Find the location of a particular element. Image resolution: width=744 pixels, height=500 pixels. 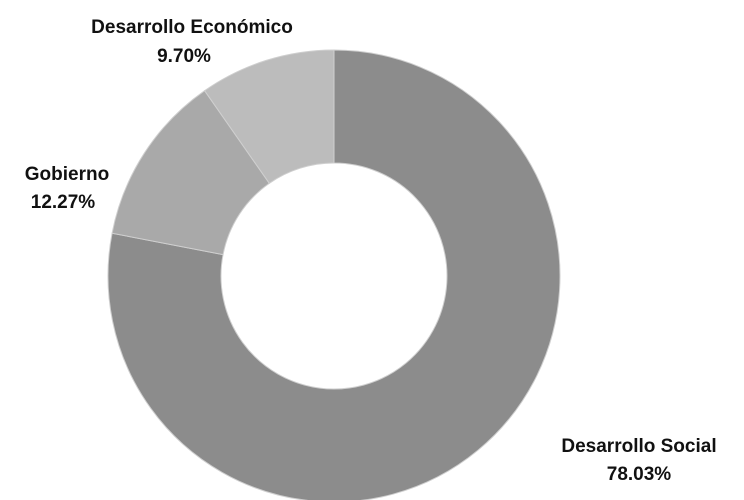

slice-desarrollo-economico is located at coordinates (269, 117).